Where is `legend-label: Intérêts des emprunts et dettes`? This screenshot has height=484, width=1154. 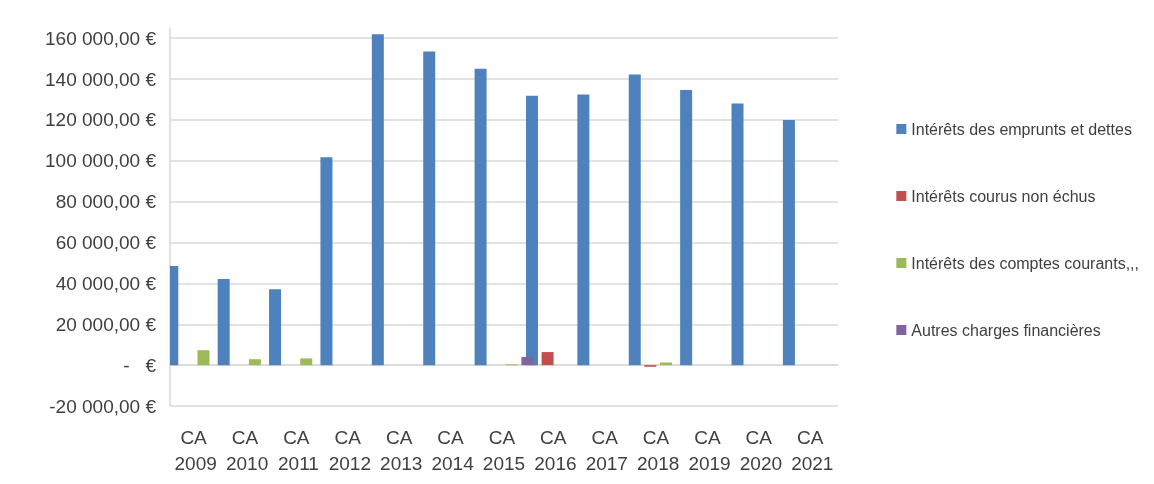
legend-label: Intérêts des emprunts et dettes is located at coordinates (1021, 129).